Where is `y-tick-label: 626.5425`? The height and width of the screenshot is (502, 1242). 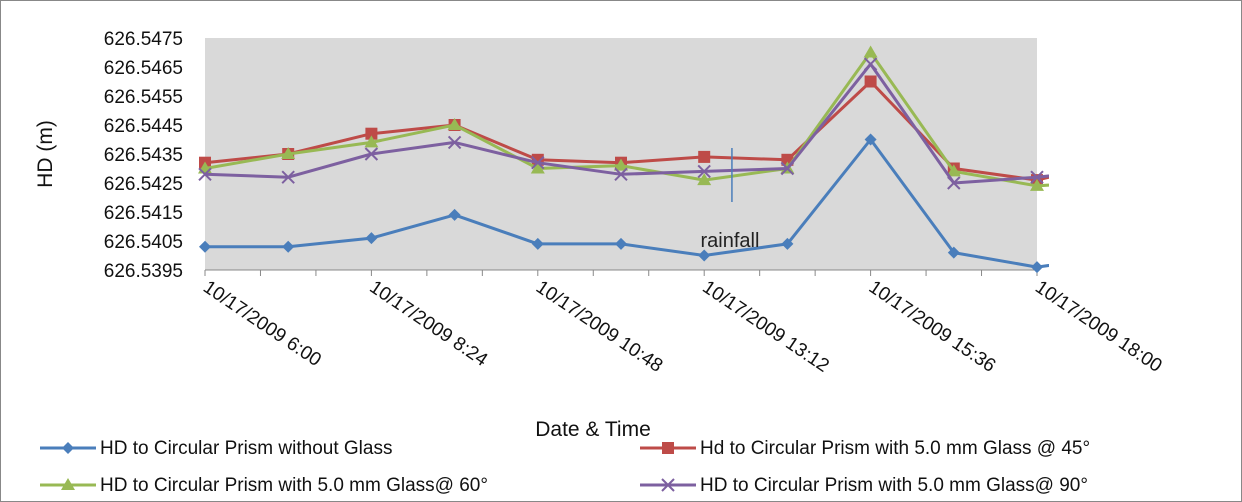
y-tick-label: 626.5425 is located at coordinates (143, 184).